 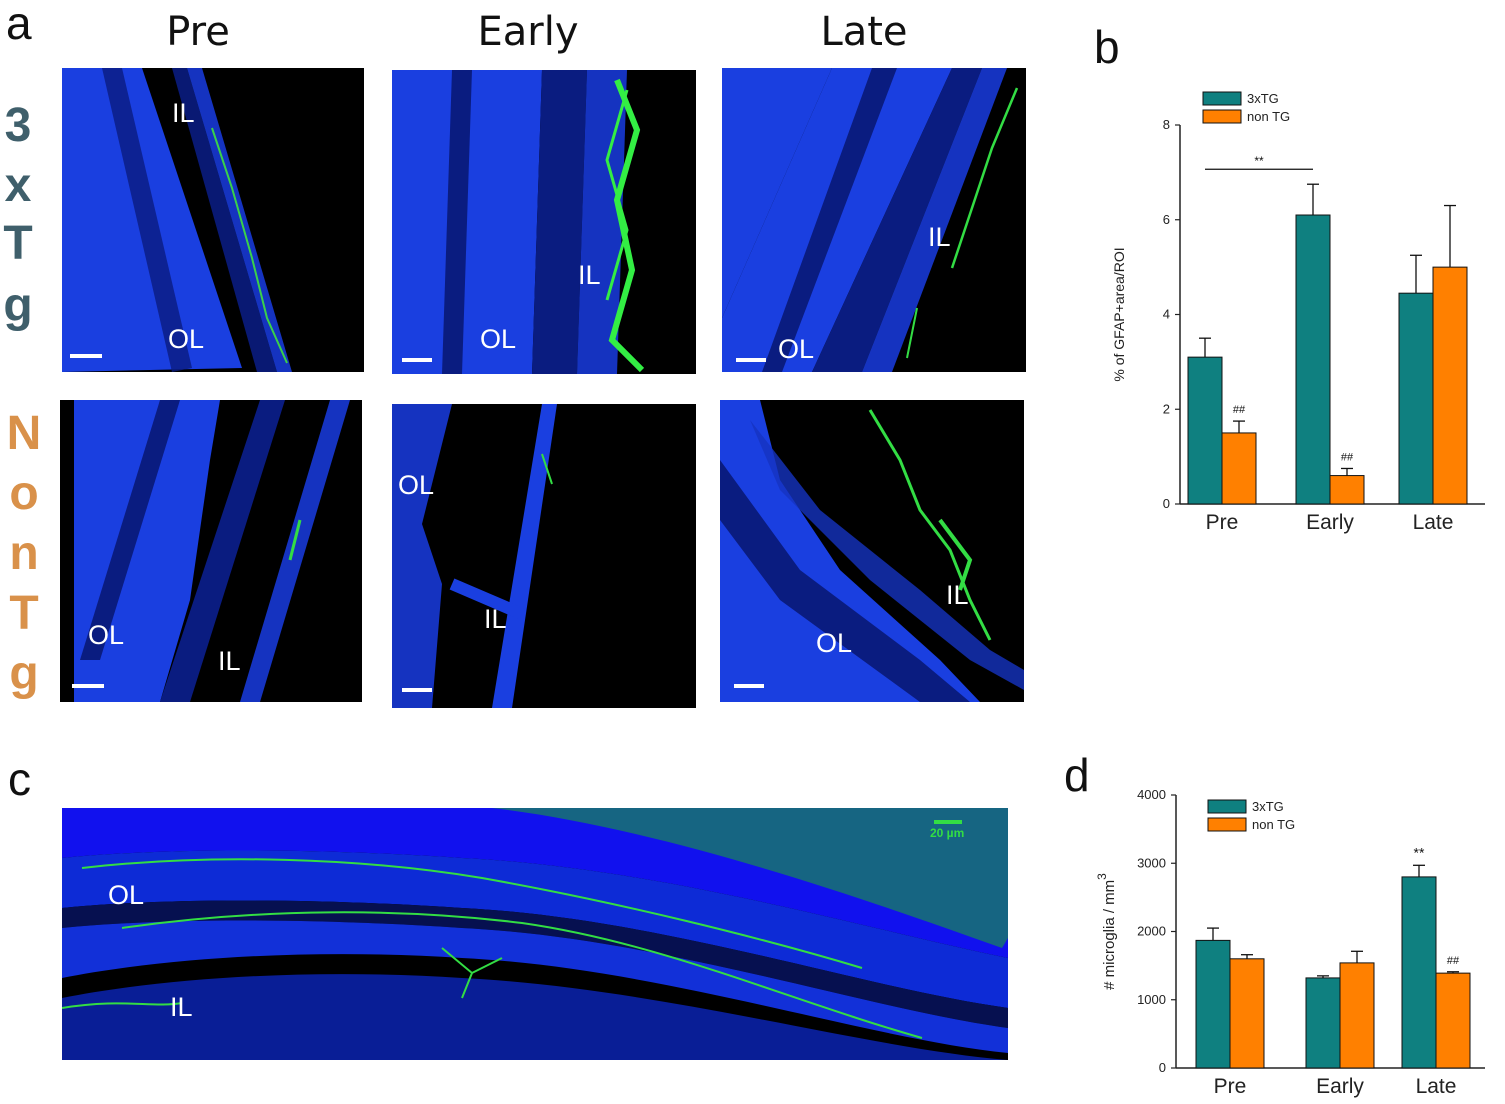 What do you see at coordinates (1106, 931) in the screenshot?
I see `y-axis-label: # microglia / mm3` at bounding box center [1106, 931].